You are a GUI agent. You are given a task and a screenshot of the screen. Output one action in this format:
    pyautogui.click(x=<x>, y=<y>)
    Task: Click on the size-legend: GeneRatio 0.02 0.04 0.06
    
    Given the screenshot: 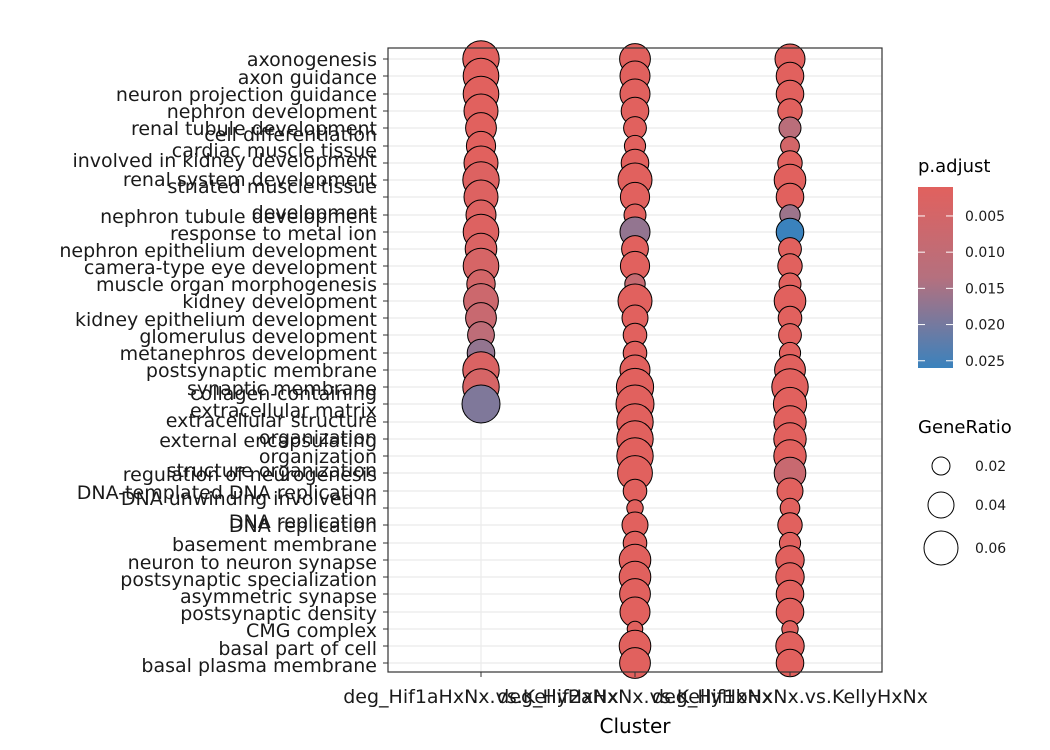 What is the action you would take?
    pyautogui.click(x=965, y=491)
    